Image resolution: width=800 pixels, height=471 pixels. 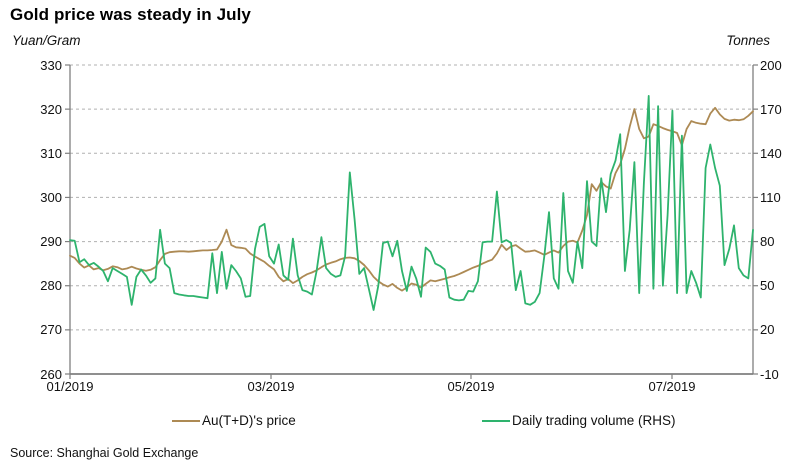 What do you see at coordinates (748, 40) in the screenshot?
I see `right-axis-unit-label: Tonnes` at bounding box center [748, 40].